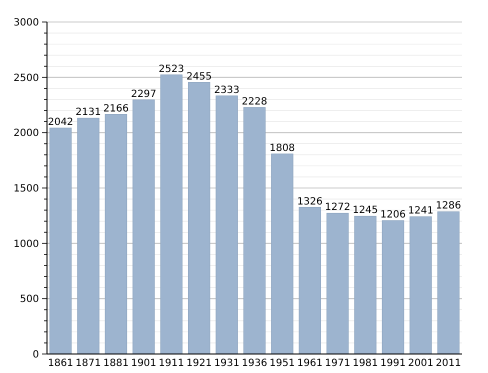 This screenshot has height=373, width=488. Describe the element at coordinates (365, 363) in the screenshot. I see `x-tick-label: 1981` at that location.